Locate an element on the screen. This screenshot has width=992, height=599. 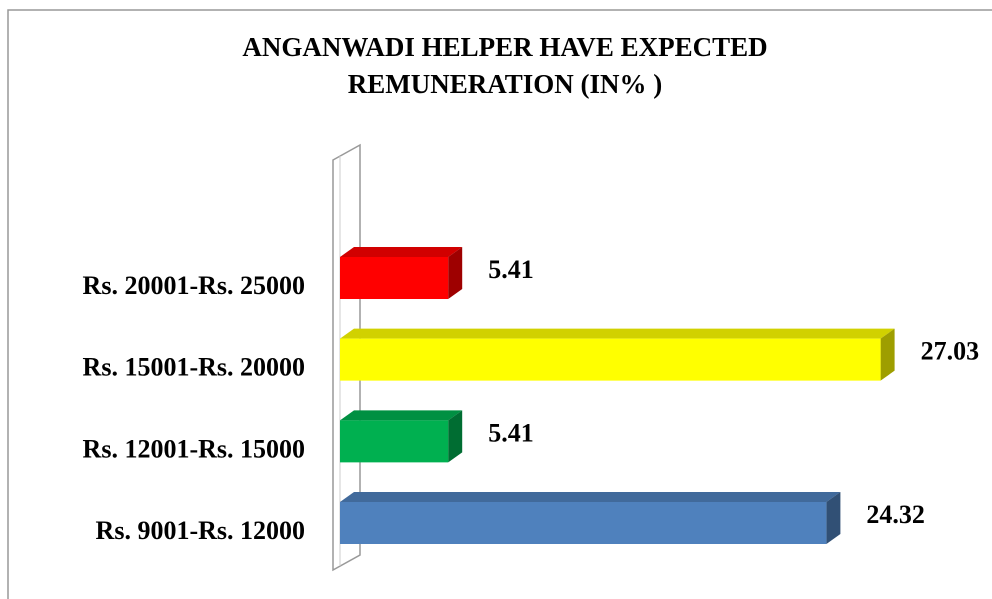
chart-title: ANGANWADI HELPER HAVE EXPECTED is located at coordinates (504, 47).